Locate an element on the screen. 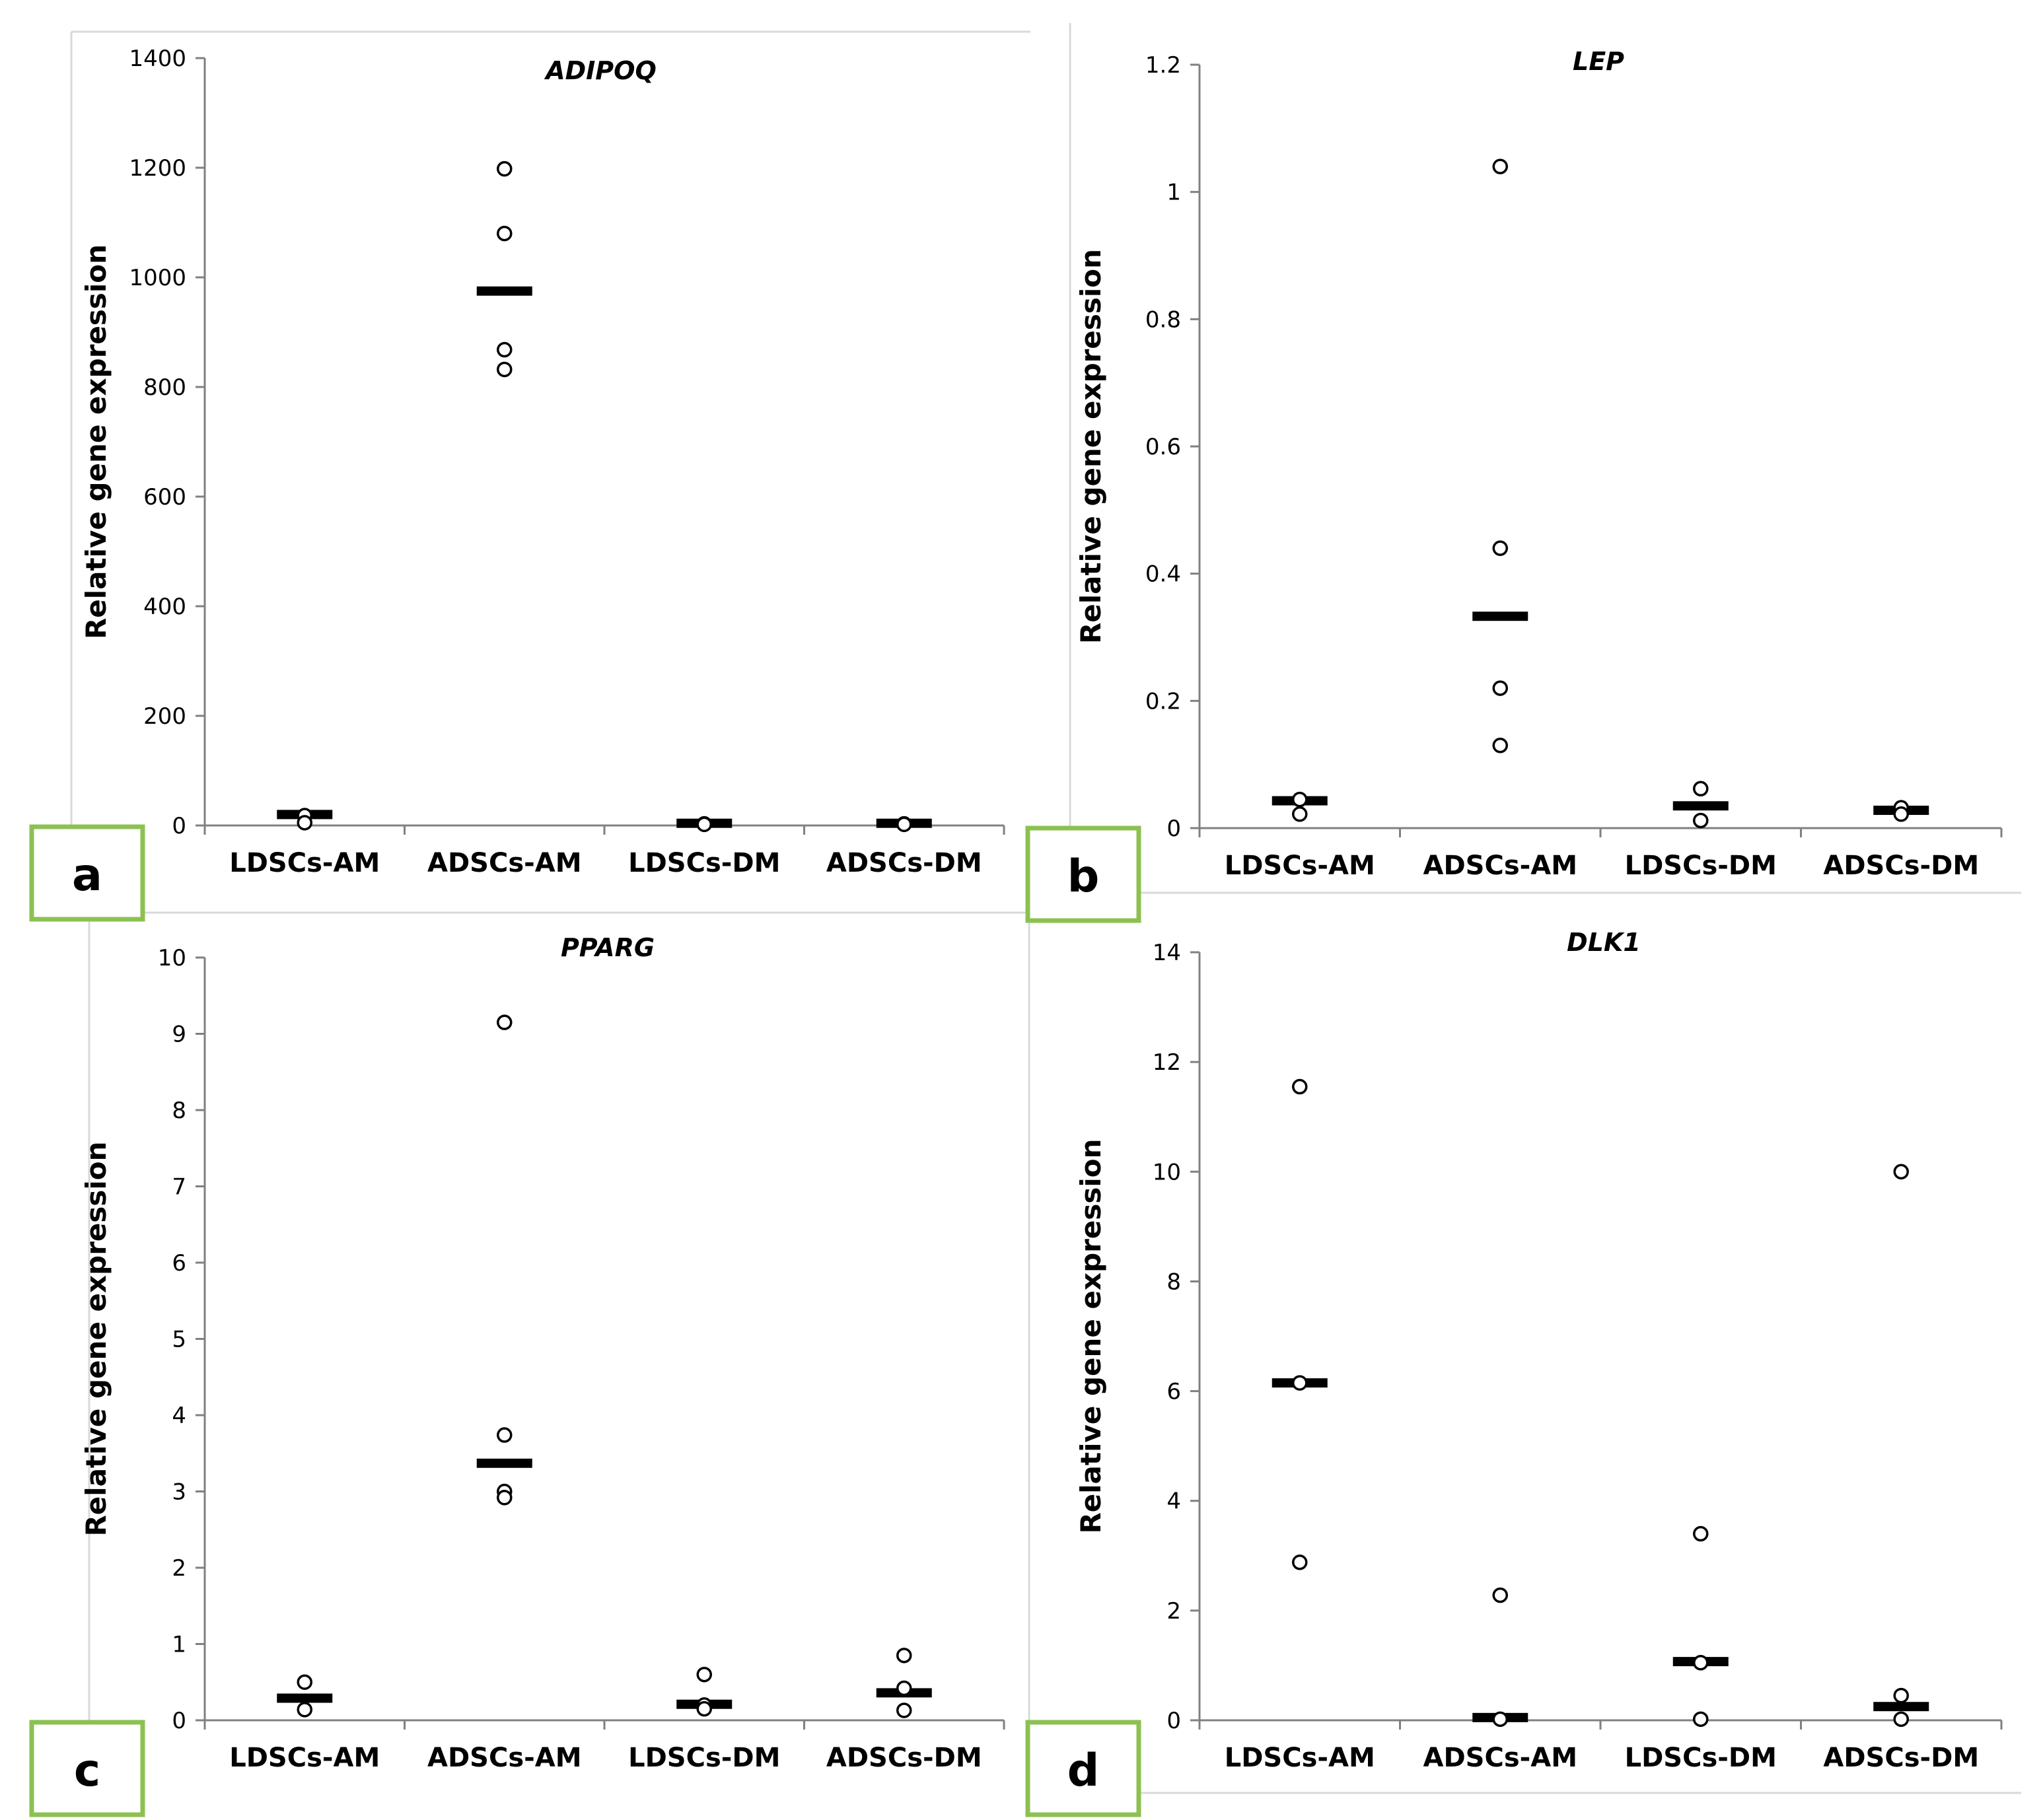 The height and width of the screenshot is (1820, 2043). y-tick-label: 1000 is located at coordinates (157, 278).